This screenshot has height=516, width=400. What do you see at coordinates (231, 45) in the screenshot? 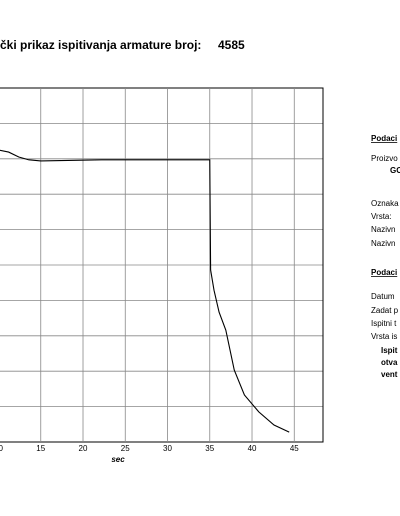
I see `test-number: 4585` at bounding box center [231, 45].